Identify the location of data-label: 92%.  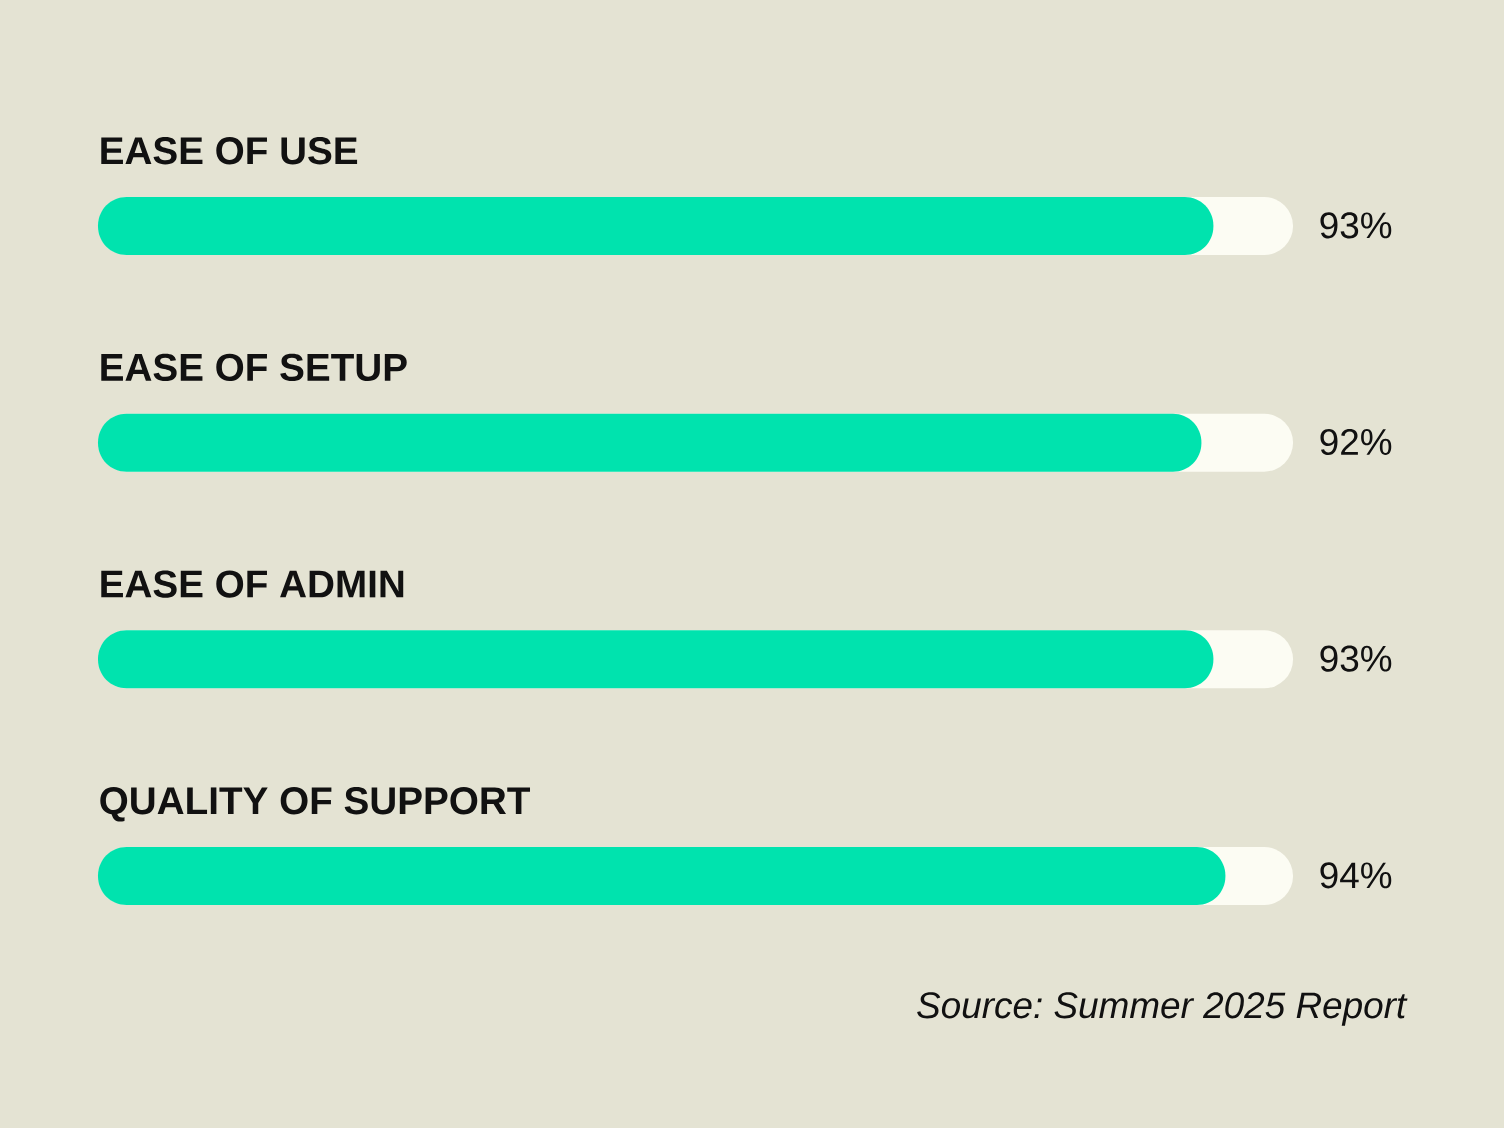
(1356, 442).